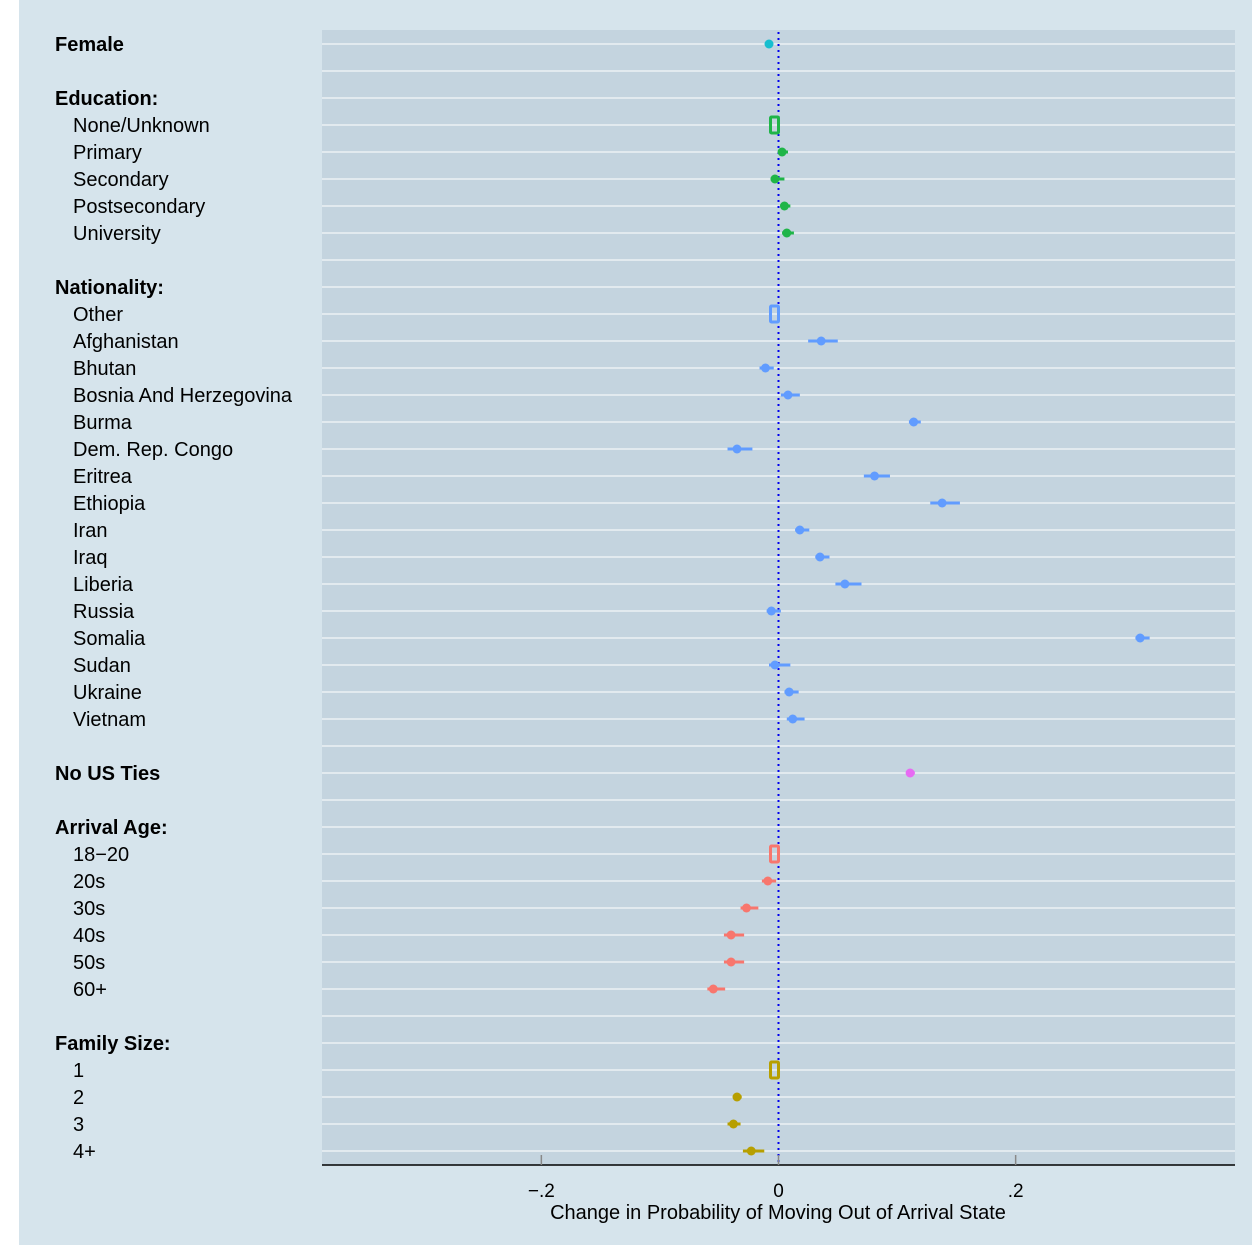  What do you see at coordinates (113, 1044) in the screenshot?
I see `group-header-label: Family Size:` at bounding box center [113, 1044].